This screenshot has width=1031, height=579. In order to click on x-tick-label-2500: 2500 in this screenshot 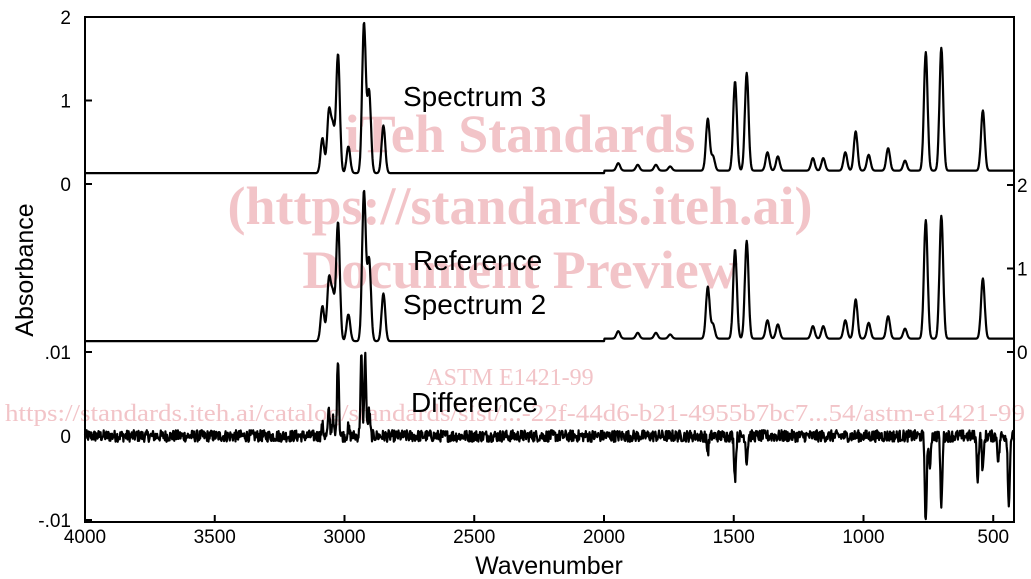, I will do `click(474, 537)`.